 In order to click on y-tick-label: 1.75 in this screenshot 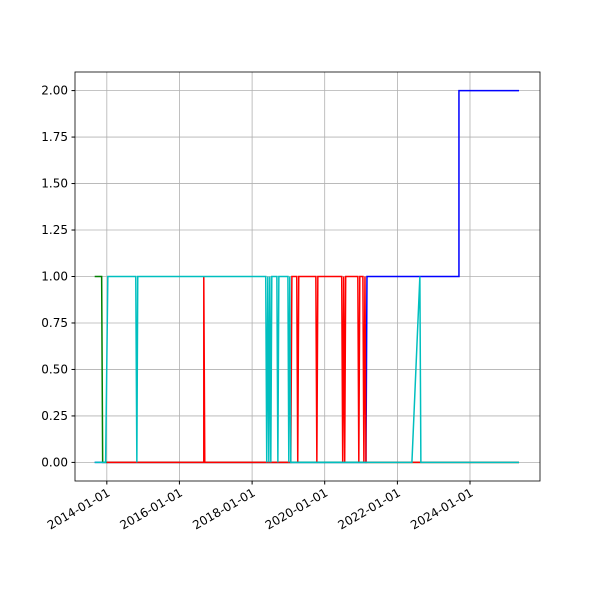, I will do `click(54, 137)`.